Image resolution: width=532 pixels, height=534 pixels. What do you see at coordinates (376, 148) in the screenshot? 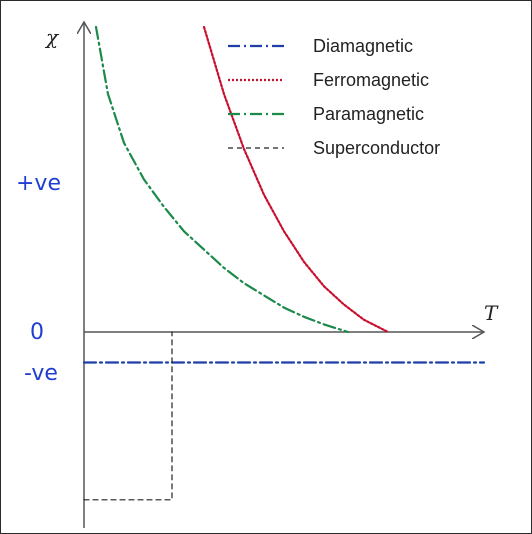
I see `legend-label-superconductor: Superconductor` at bounding box center [376, 148].